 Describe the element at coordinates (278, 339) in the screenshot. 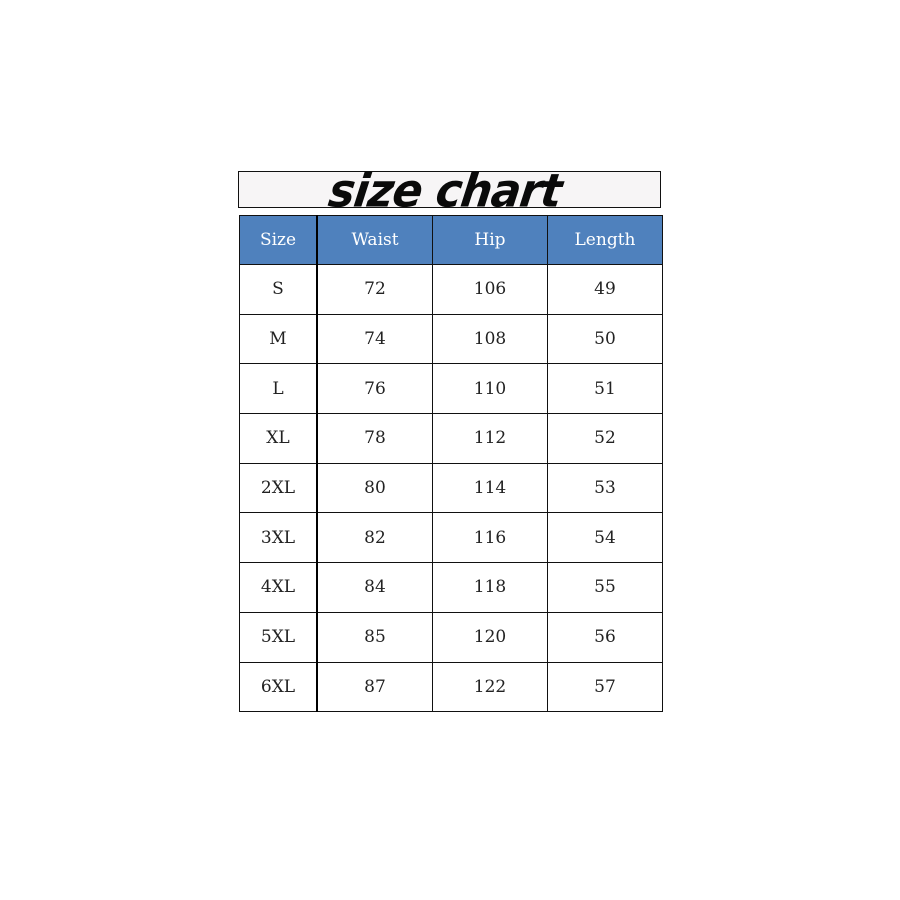

I see `cell-size: M` at that location.